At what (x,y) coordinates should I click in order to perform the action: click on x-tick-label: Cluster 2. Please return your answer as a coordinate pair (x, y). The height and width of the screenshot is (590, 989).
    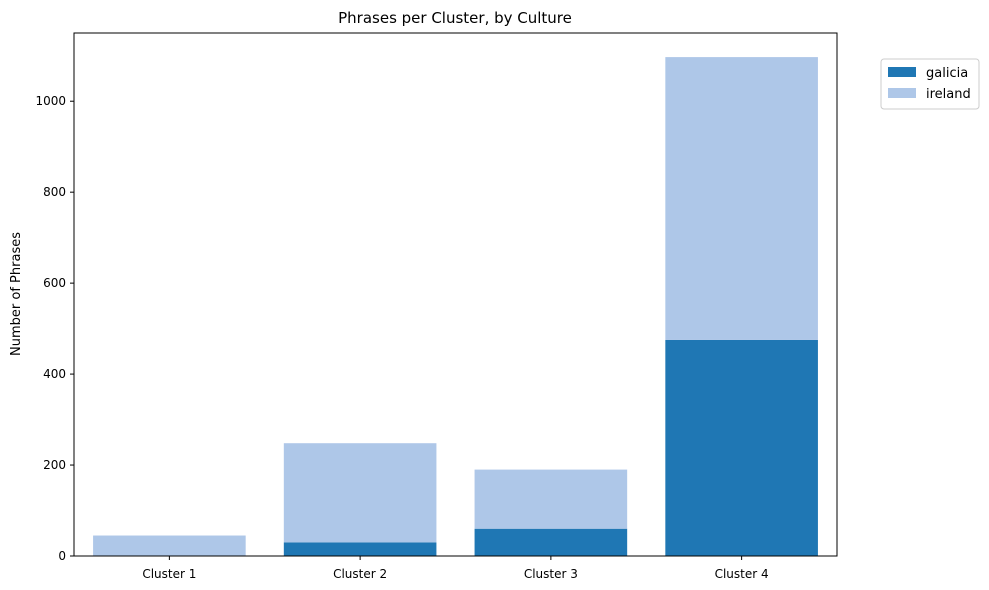
    Looking at the image, I should click on (360, 574).